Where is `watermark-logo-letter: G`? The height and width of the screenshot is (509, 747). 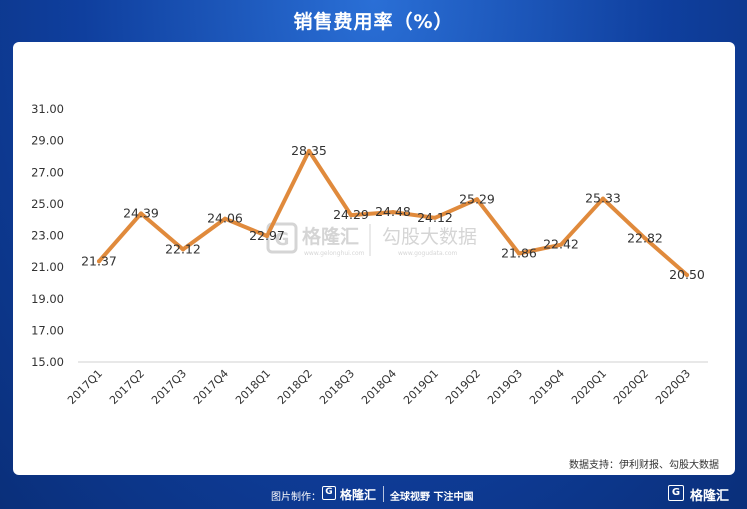 watermark-logo-letter: G is located at coordinates (282, 239).